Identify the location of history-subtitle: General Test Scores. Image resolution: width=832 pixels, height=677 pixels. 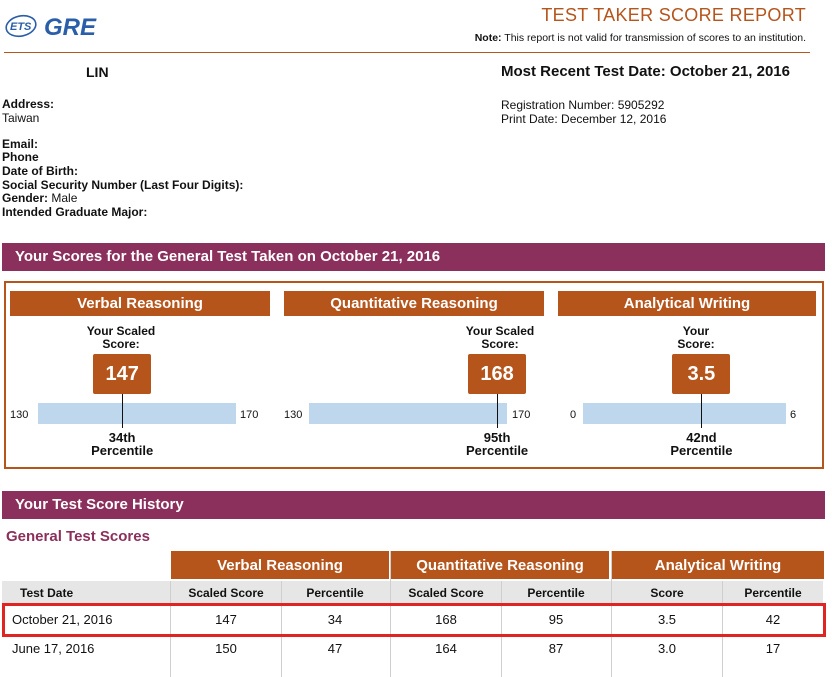
(78, 536).